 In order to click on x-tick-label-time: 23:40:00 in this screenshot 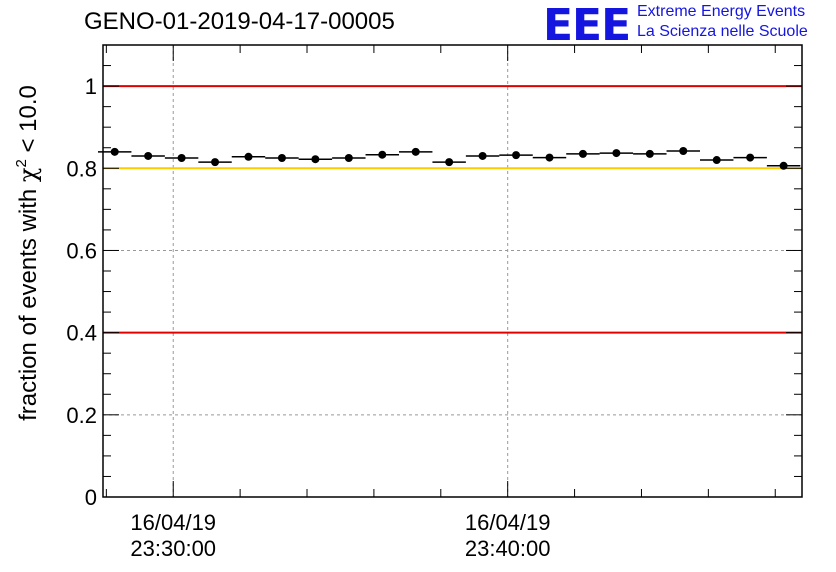, I will do `click(508, 548)`.